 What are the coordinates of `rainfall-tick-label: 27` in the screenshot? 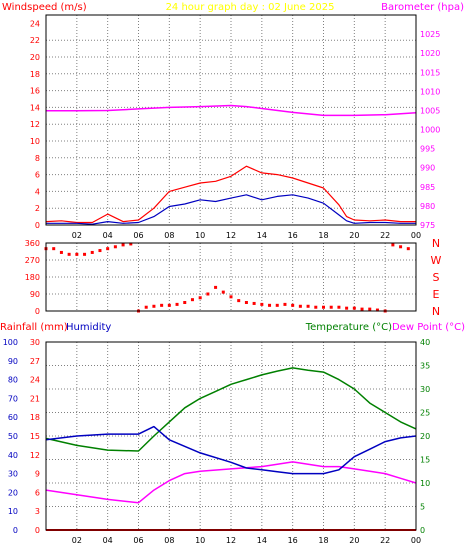 It's located at (35, 361).